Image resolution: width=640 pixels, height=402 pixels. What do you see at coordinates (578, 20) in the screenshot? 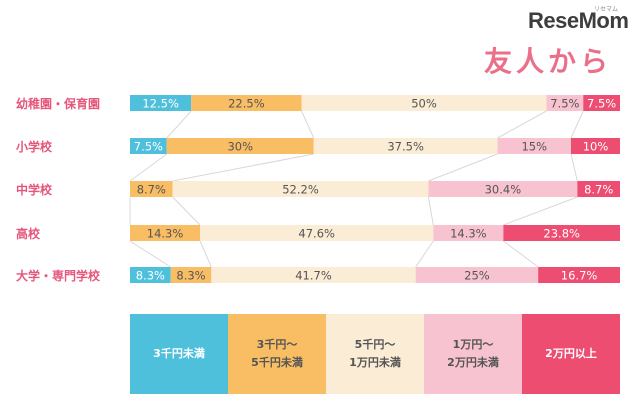
I see `resemom-logo: ReseMom` at bounding box center [578, 20].